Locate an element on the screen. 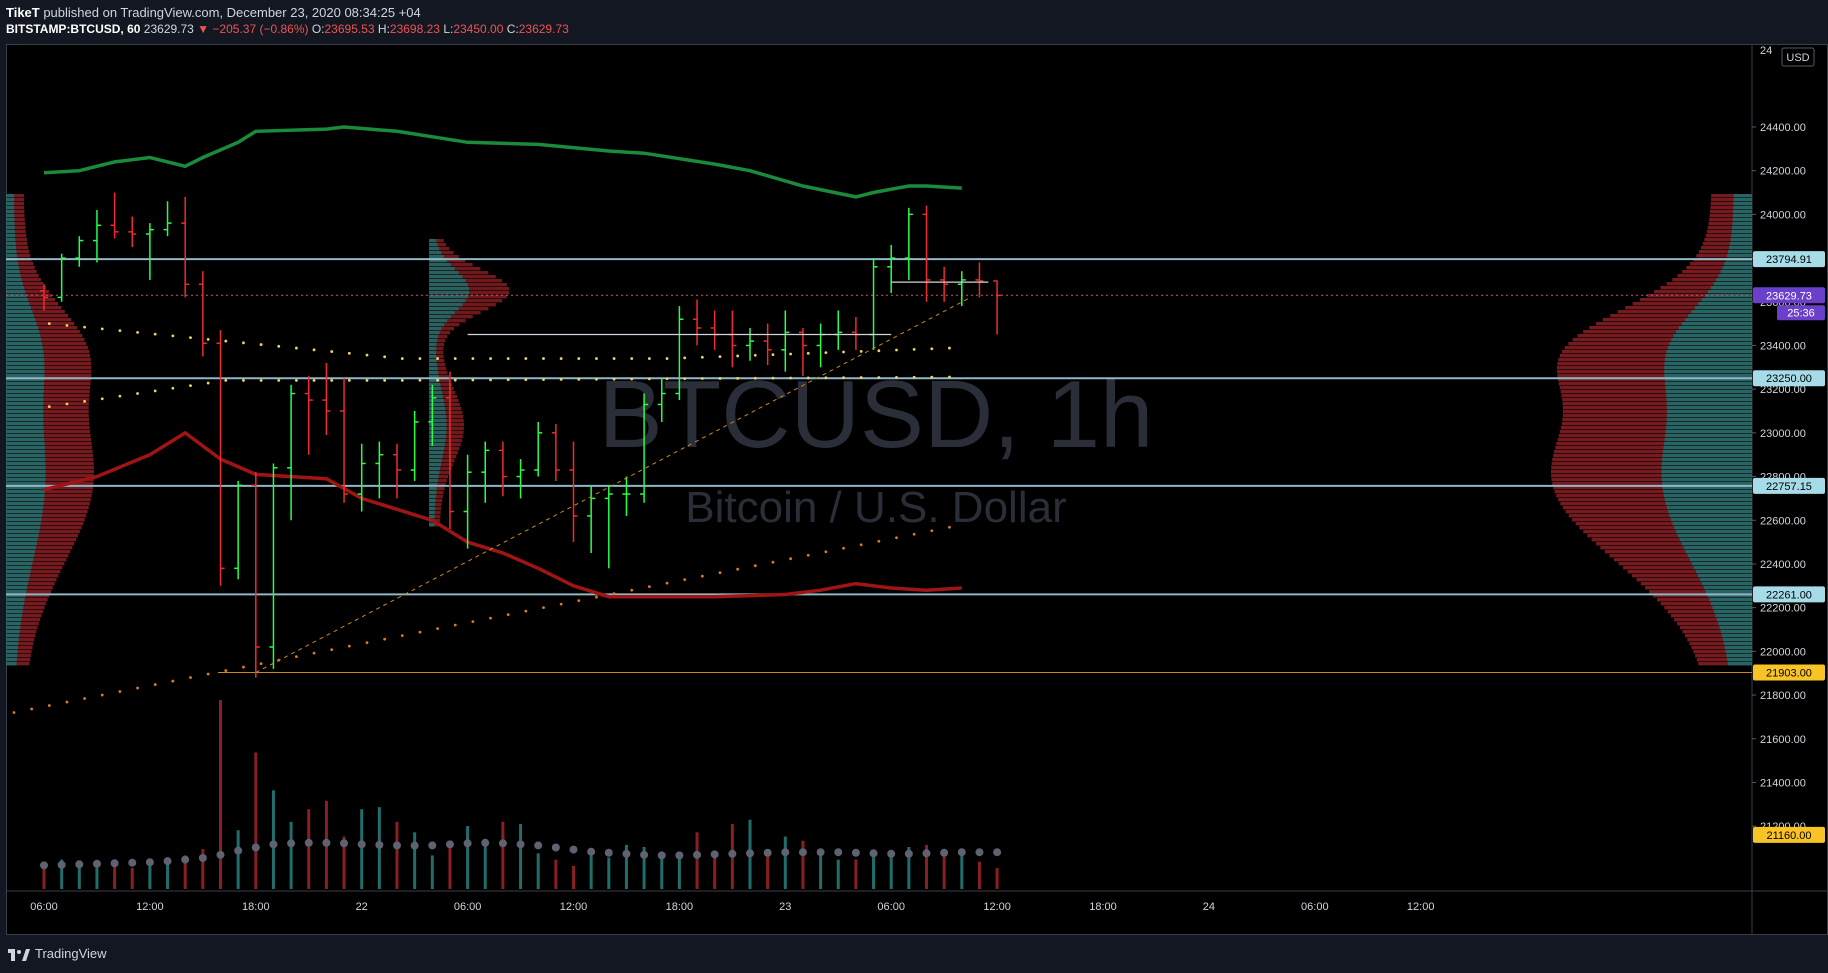 Image resolution: width=1828 pixels, height=973 pixels. close-value: 23629.73 is located at coordinates (543, 29).